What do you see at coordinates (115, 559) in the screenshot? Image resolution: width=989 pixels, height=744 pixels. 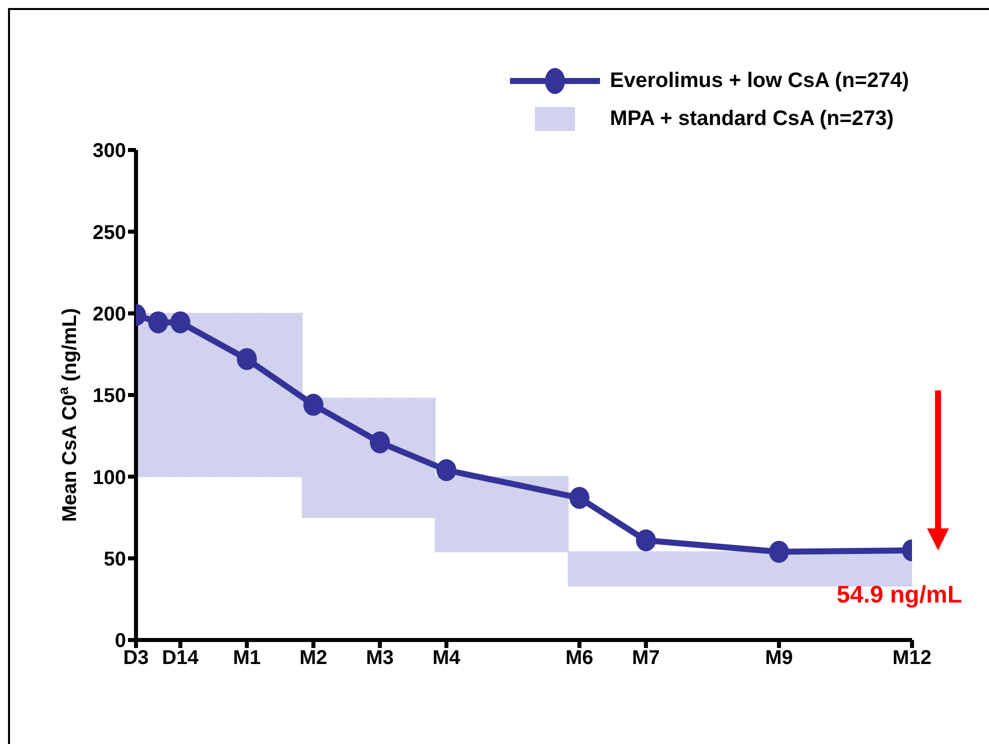 I see `y-tick-label: 50` at bounding box center [115, 559].